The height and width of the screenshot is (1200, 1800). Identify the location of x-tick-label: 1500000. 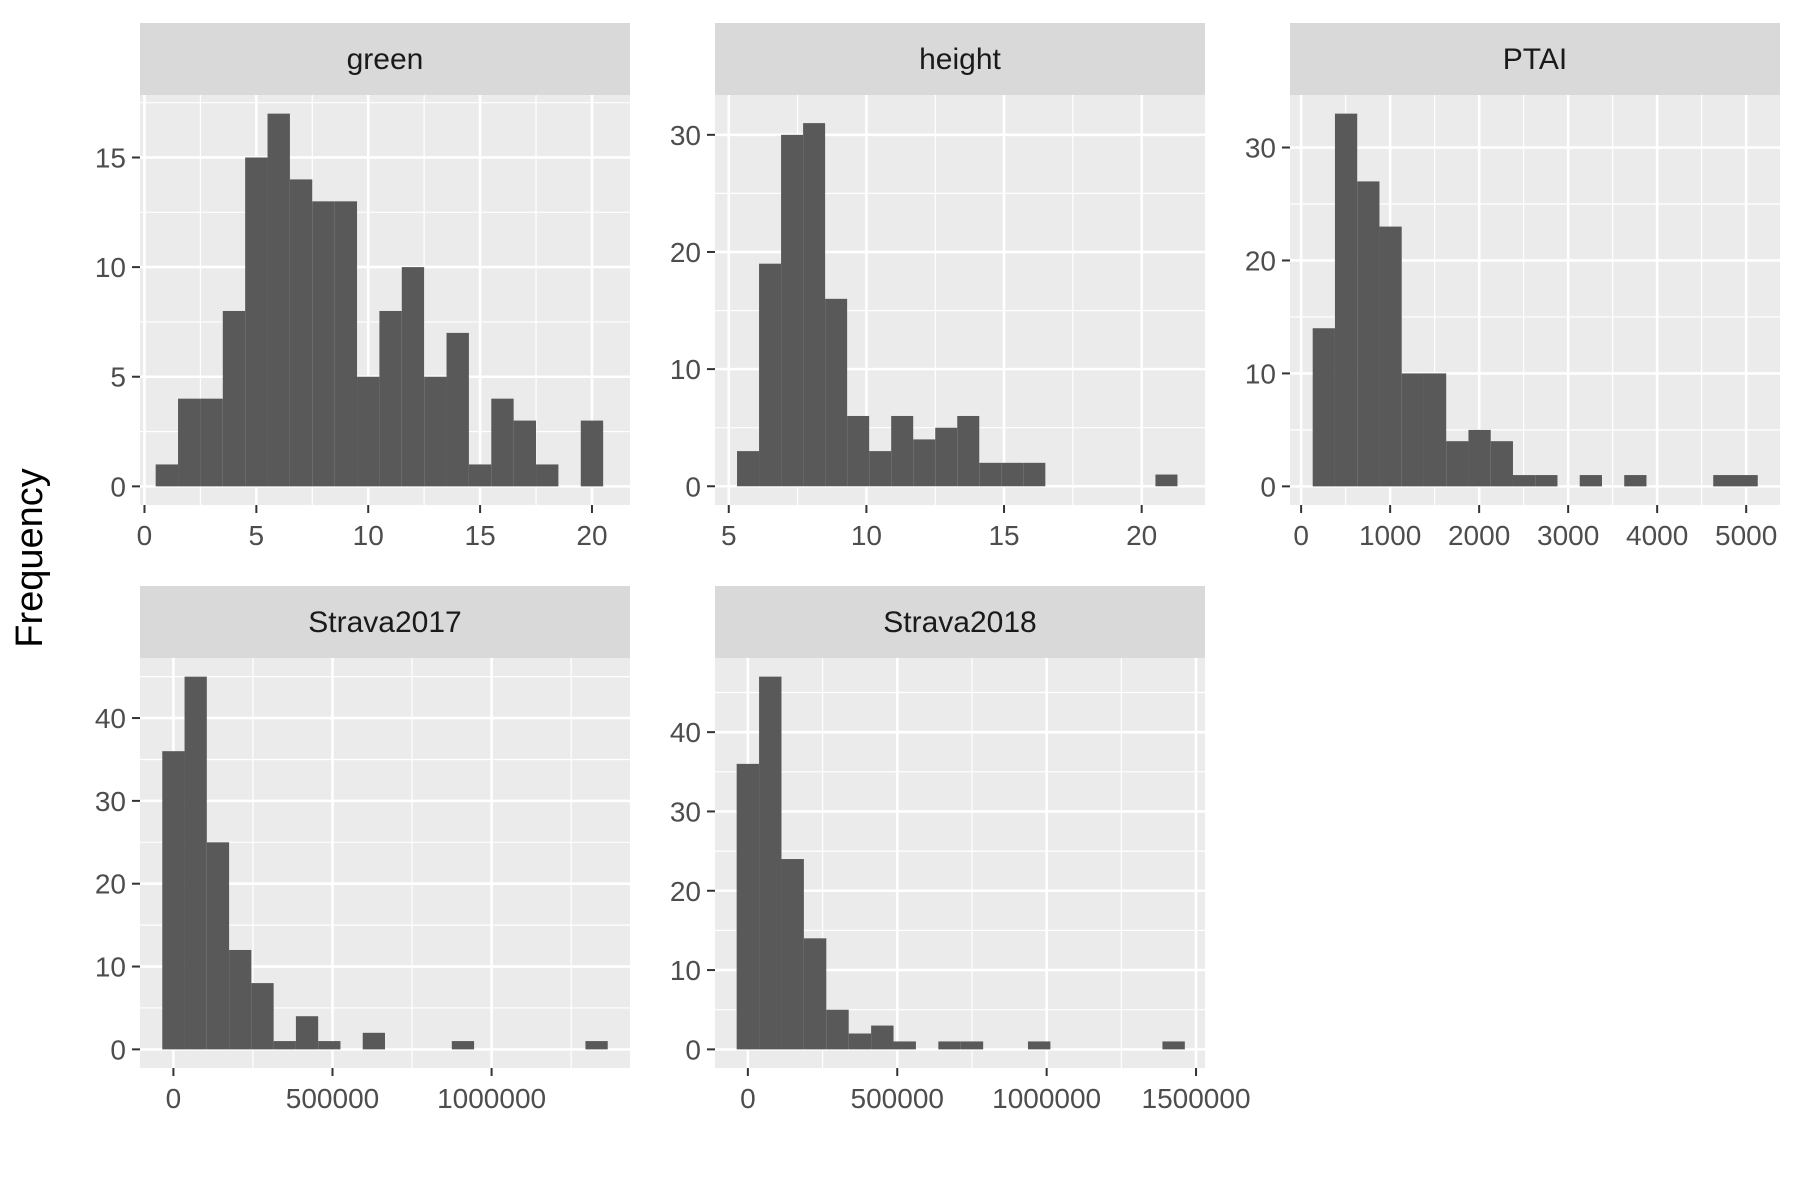
(1196, 1098).